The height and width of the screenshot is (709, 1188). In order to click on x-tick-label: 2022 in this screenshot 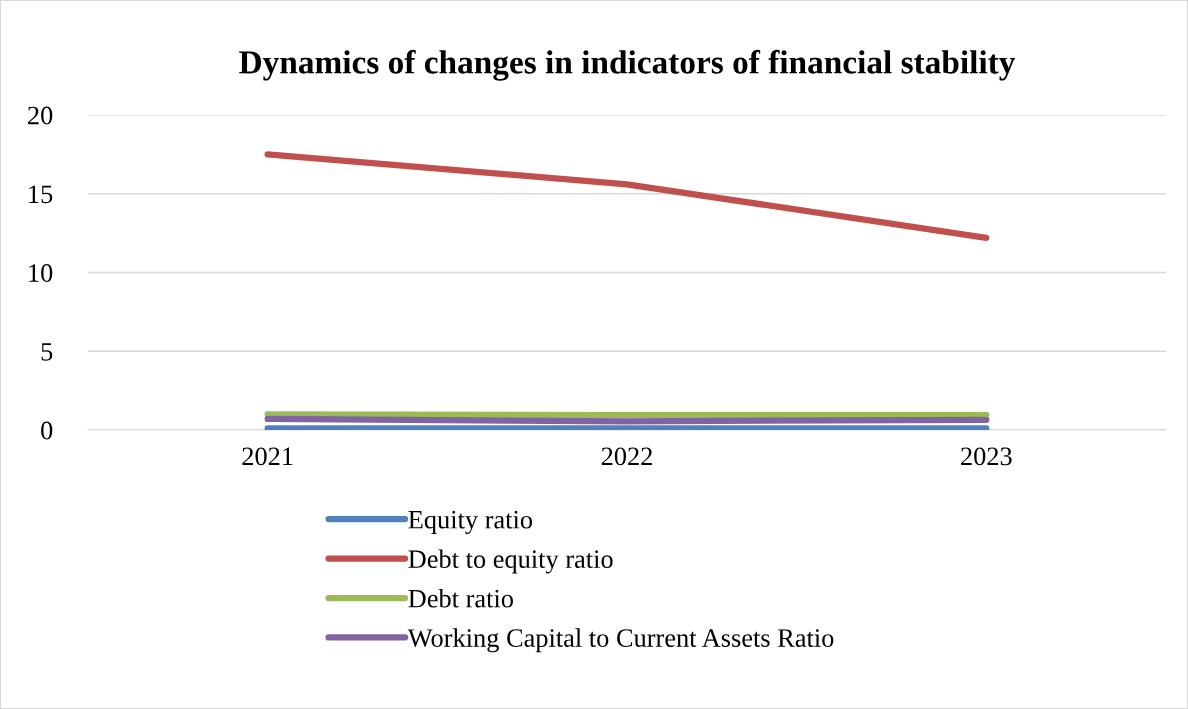, I will do `click(626, 456)`.